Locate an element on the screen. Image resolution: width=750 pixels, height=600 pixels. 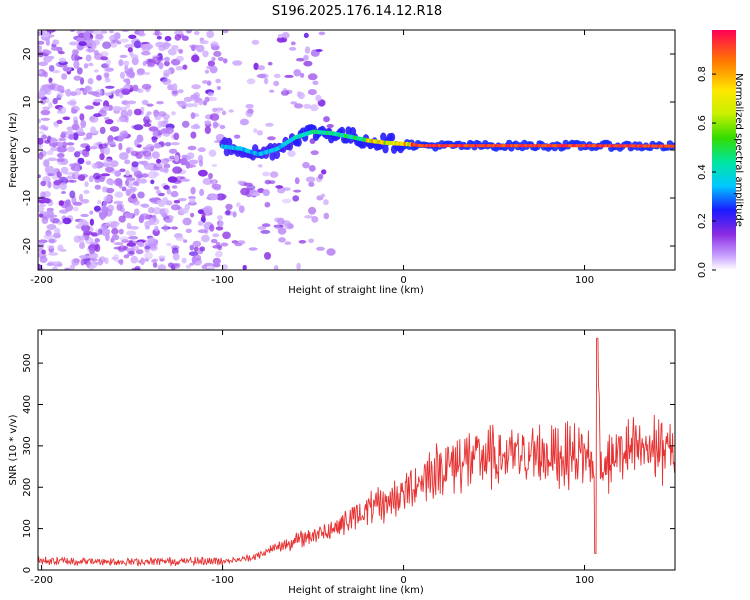
tick-label: 10 is located at coordinates (27, 102).